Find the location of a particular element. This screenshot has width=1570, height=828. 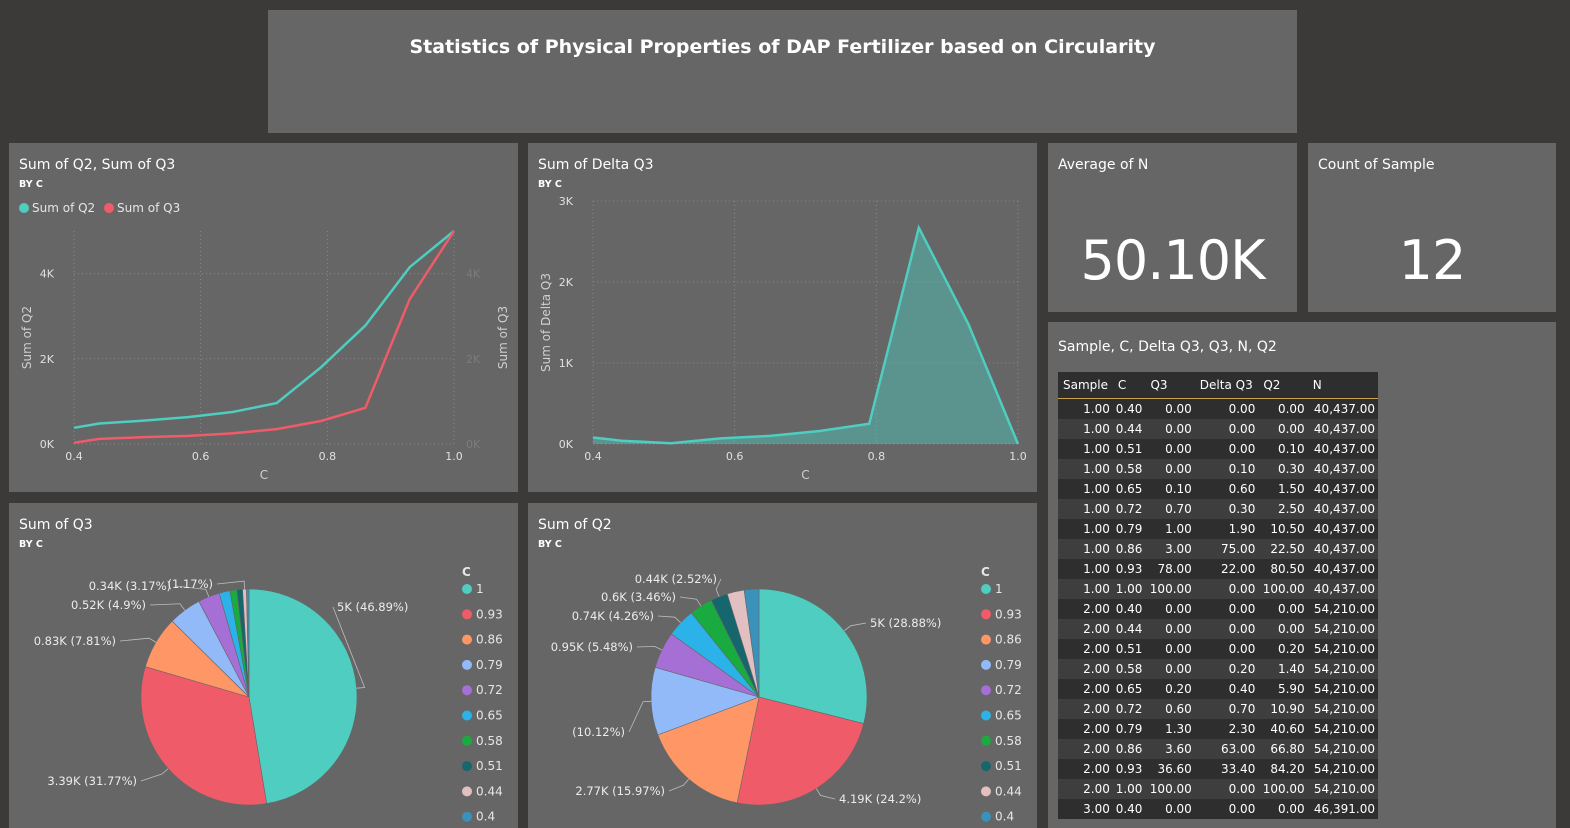

table-row: 2.00 0.58 0.00 0.20 1.40 54,210.00 is located at coordinates (1218, 669).